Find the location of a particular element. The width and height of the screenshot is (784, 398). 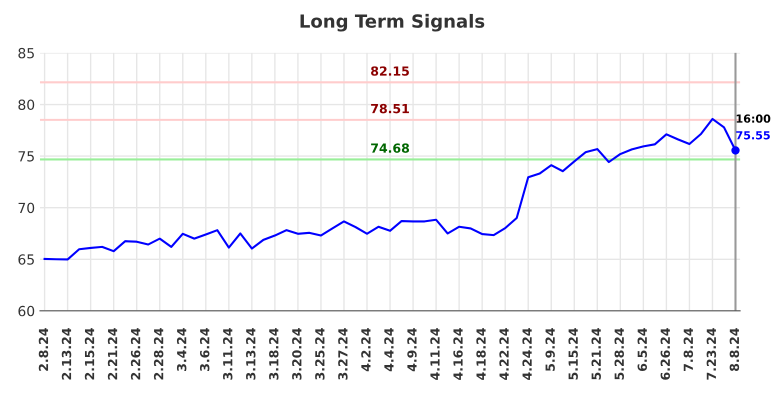

x-tick-label: 3.25.24 is located at coordinates (320, 354).